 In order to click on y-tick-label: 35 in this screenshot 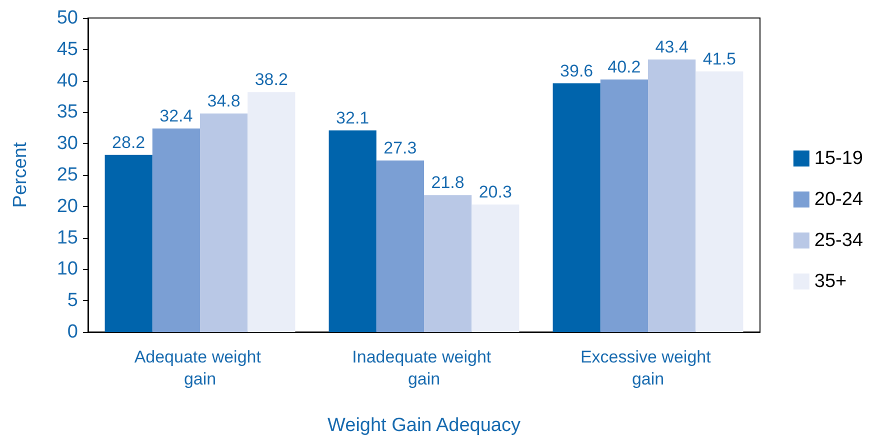, I will do `click(67, 112)`.